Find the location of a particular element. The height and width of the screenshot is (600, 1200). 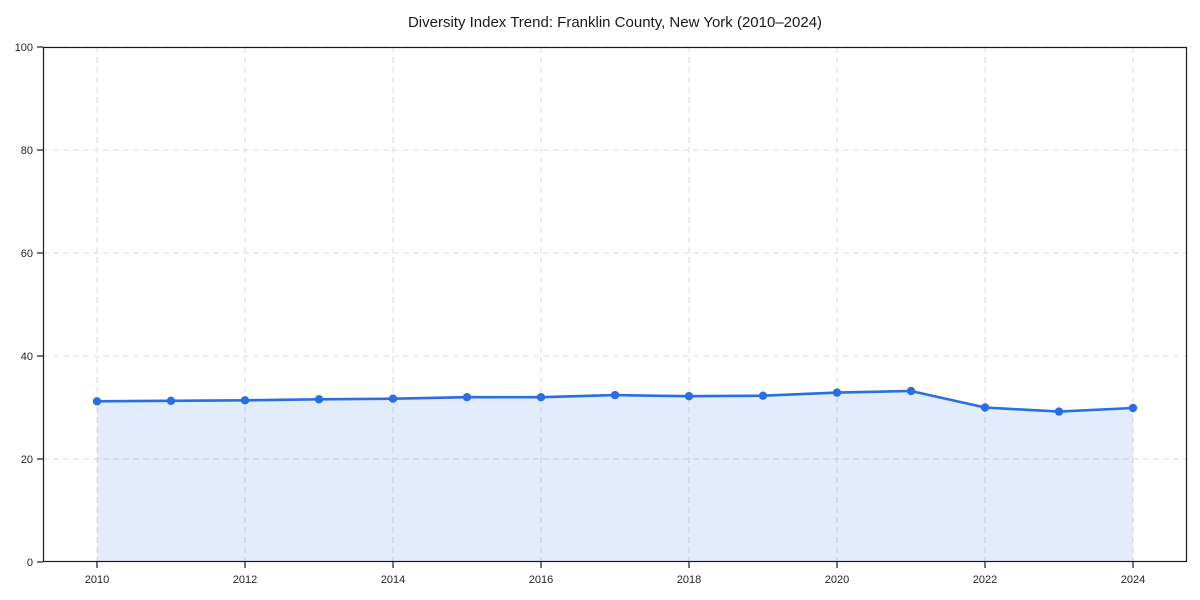

y-tick-label: 40 is located at coordinates (27, 357).